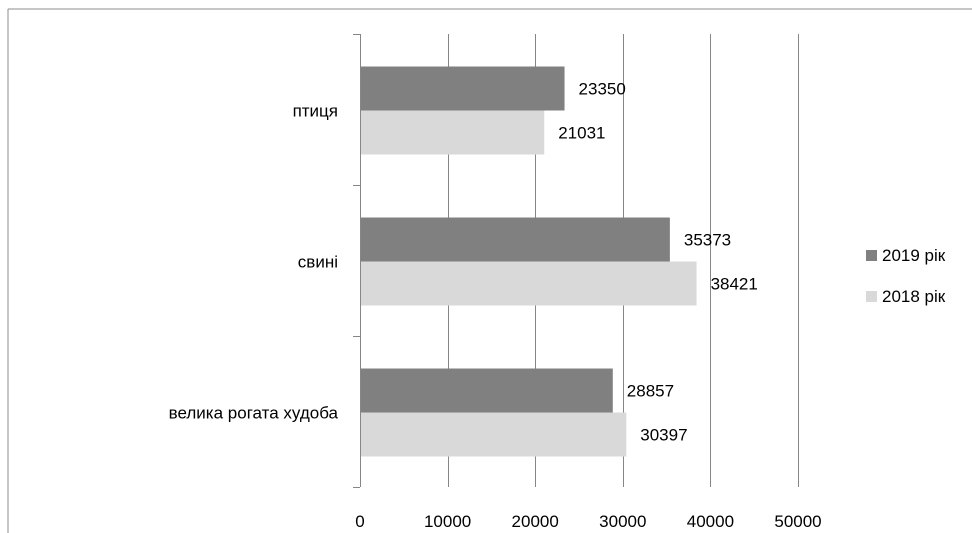 The width and height of the screenshot is (972, 533). I want to click on data-label: 21031, so click(581, 133).